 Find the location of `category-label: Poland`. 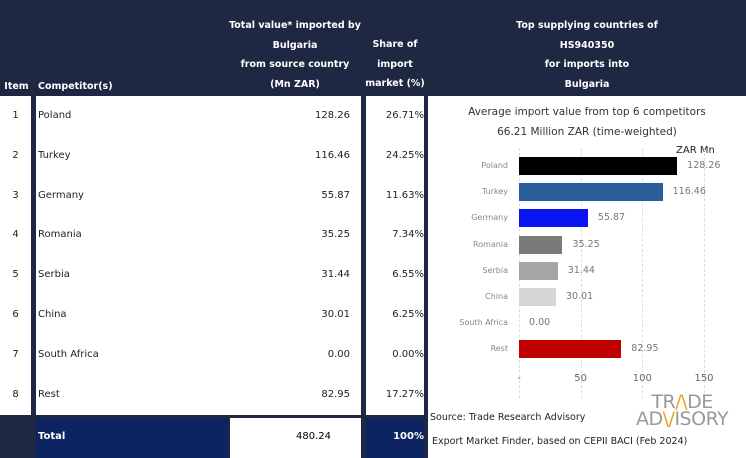

category-label: Poland is located at coordinates (494, 165).